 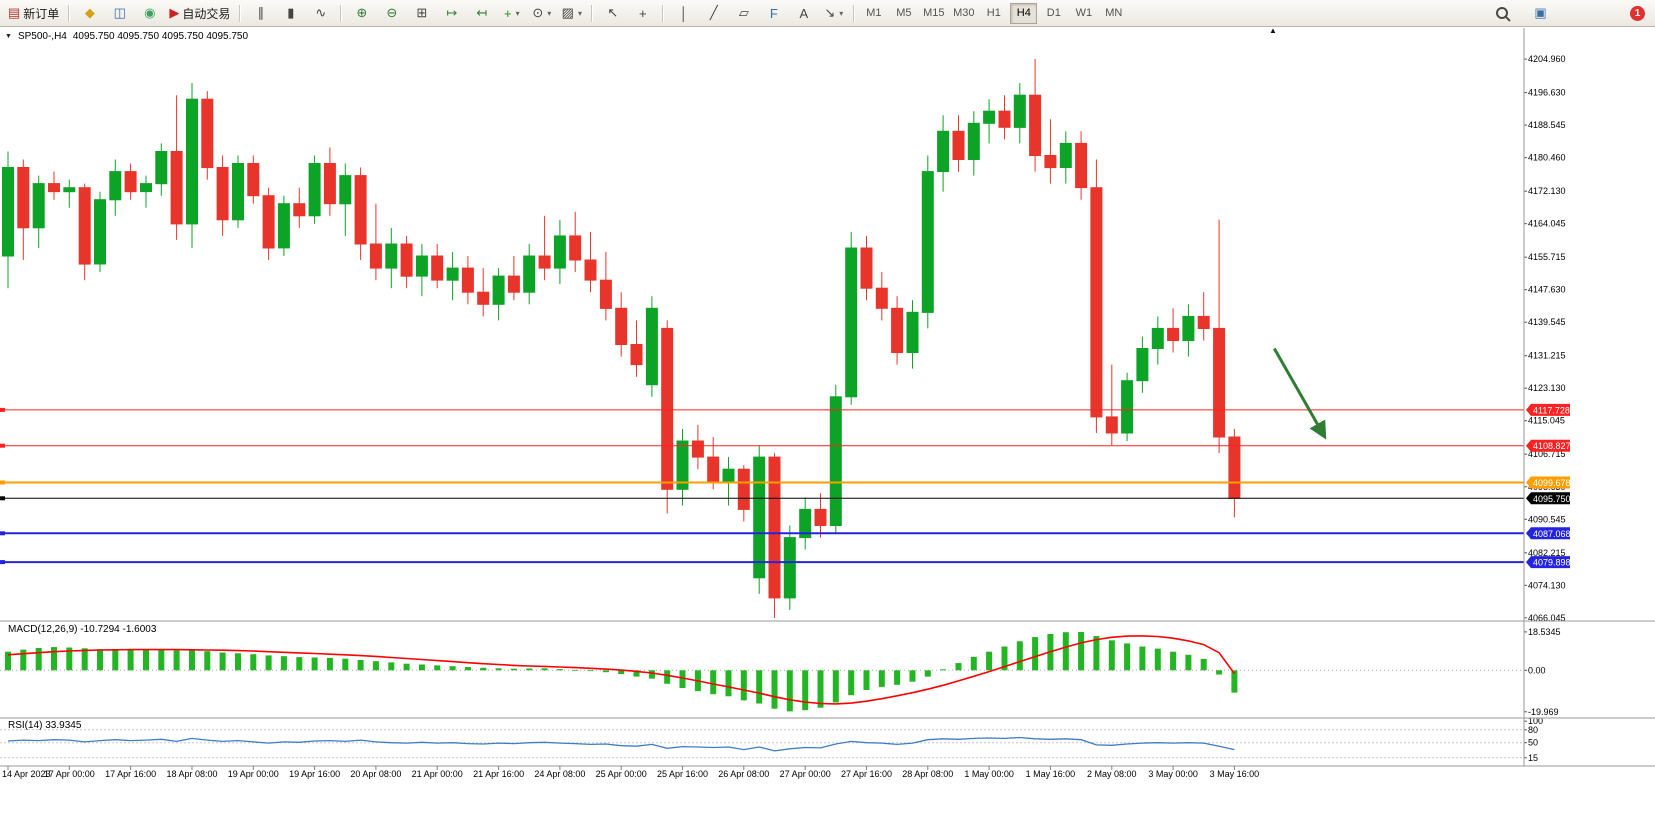 What do you see at coordinates (2, 445) in the screenshot?
I see `resistance-line-2-handle` at bounding box center [2, 445].